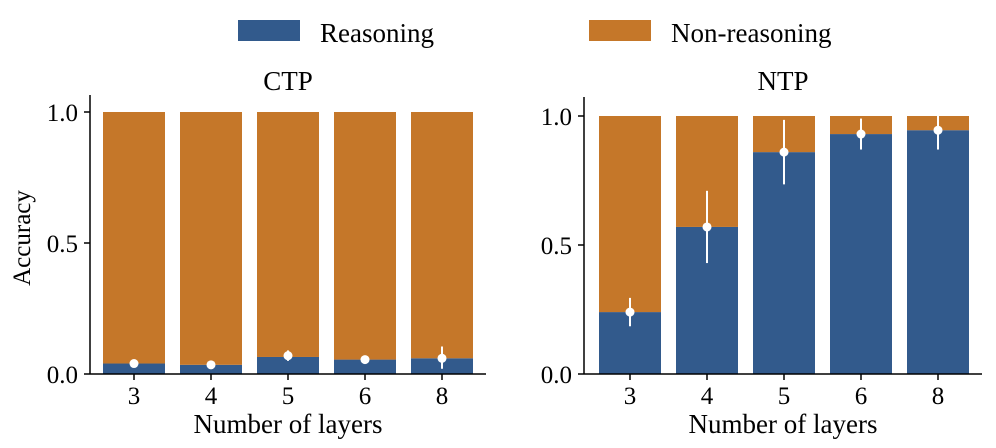 The height and width of the screenshot is (448, 996). I want to click on ctp-panel-title: CTP, so click(288, 81).